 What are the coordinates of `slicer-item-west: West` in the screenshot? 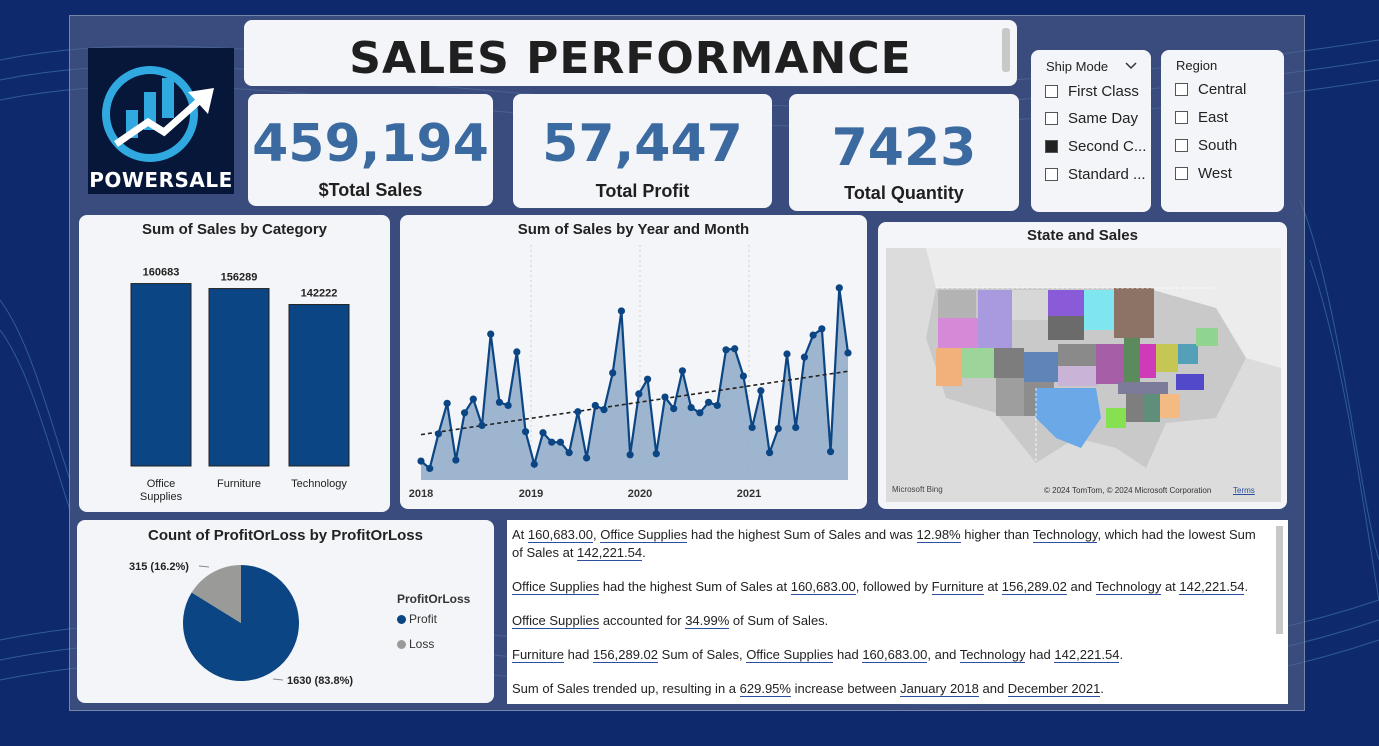 It's located at (1203, 173).